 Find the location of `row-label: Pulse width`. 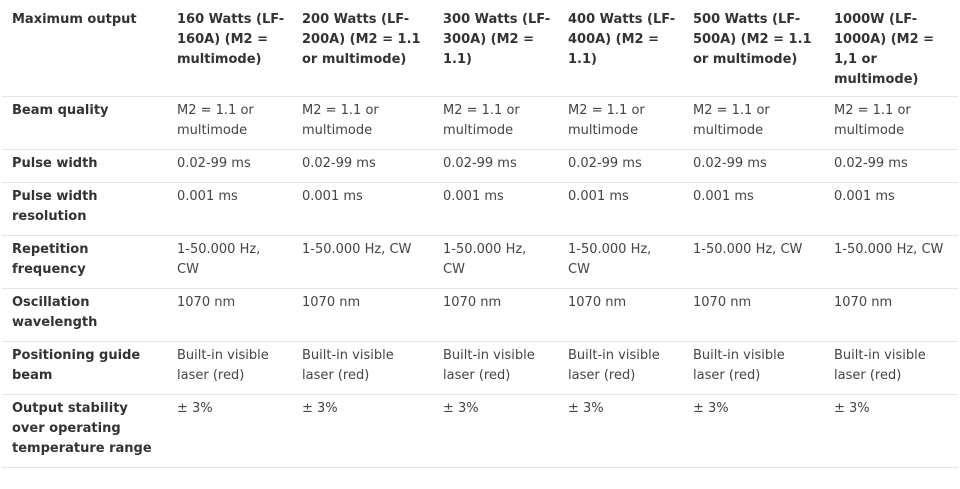

row-label: Pulse width is located at coordinates (84, 166).